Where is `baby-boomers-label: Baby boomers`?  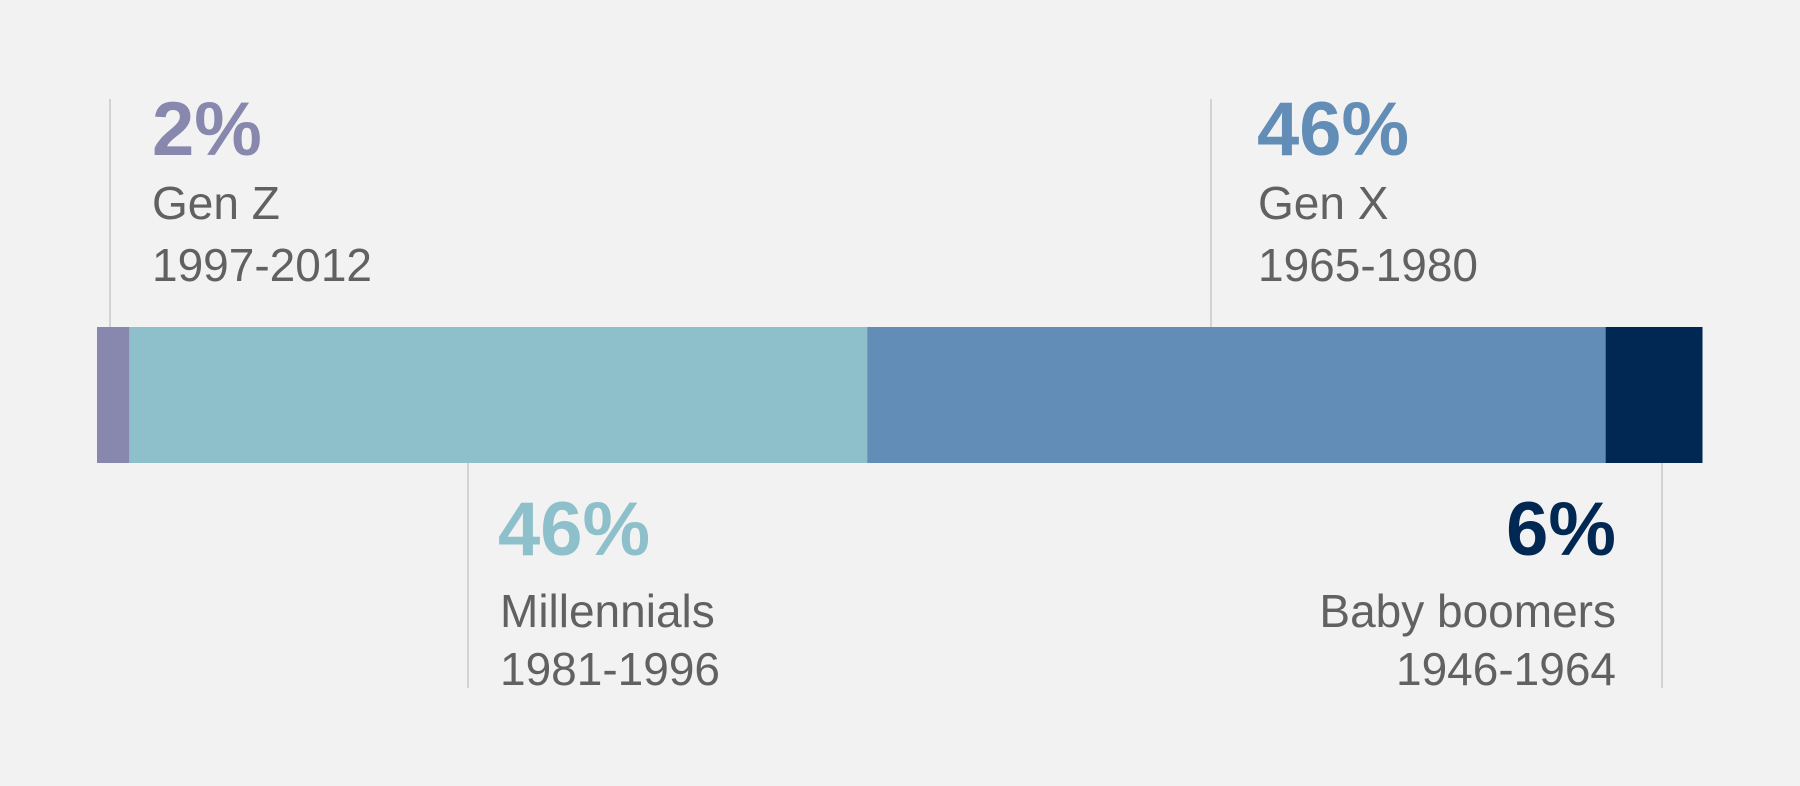
baby-boomers-label: Baby boomers is located at coordinates (1467, 611).